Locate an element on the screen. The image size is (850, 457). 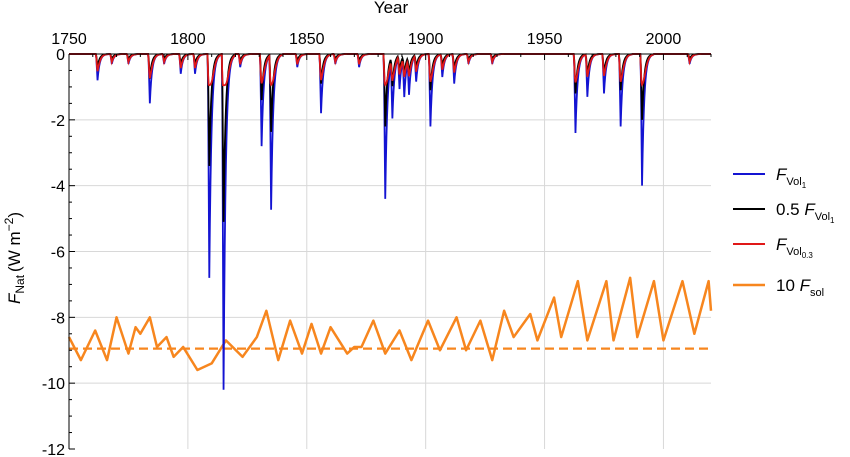
legend-item-sol: 10 Fsol is located at coordinates (778, 287).